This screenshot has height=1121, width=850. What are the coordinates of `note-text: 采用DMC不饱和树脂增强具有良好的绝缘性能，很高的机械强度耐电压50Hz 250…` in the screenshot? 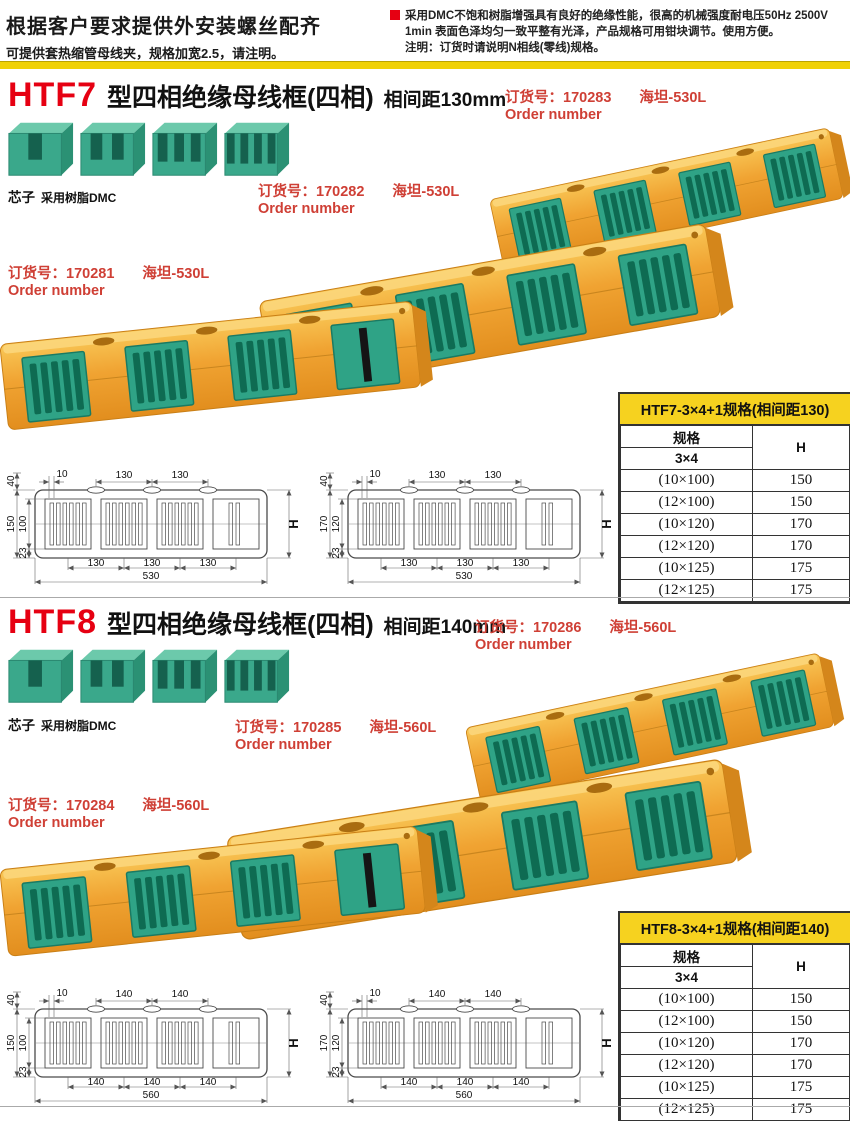 It's located at (616, 16).